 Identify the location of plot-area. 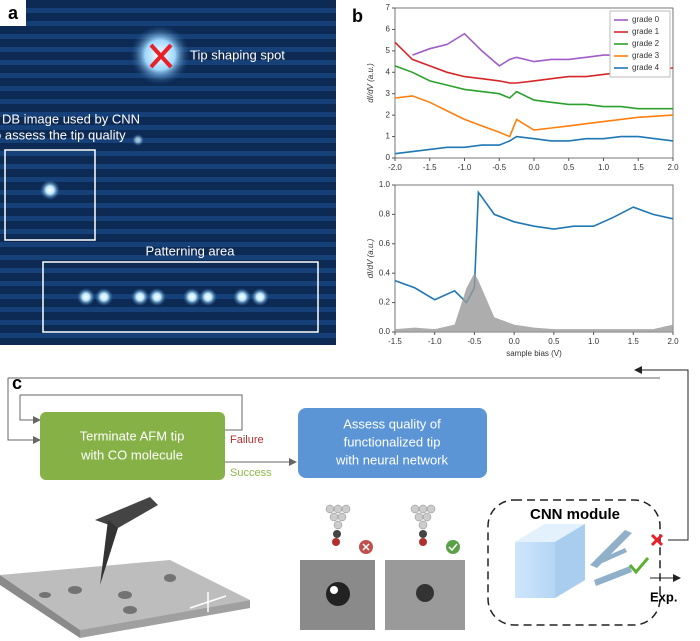
(534, 258).